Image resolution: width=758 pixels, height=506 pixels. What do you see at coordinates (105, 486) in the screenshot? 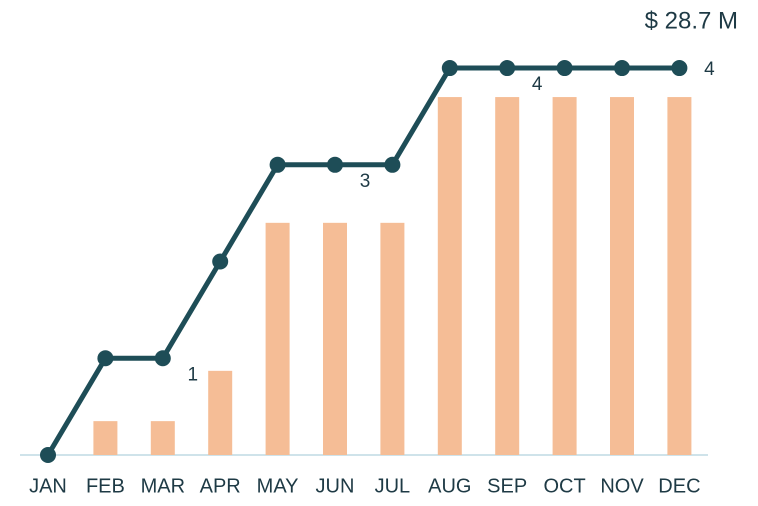
I see `x-tick-label: FEB` at bounding box center [105, 486].